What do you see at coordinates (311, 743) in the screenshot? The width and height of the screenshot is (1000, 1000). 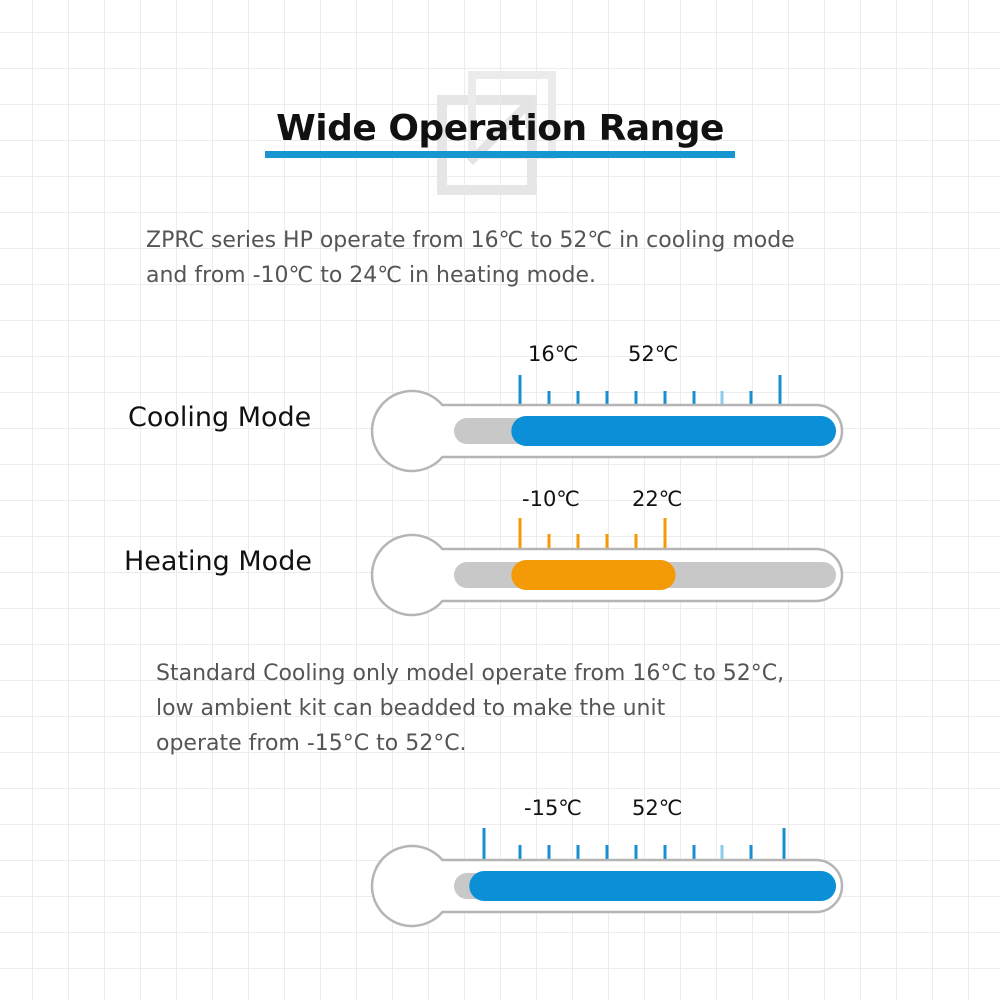 I see `footnote-line-3: operate from -15°C to 52°C.` at bounding box center [311, 743].